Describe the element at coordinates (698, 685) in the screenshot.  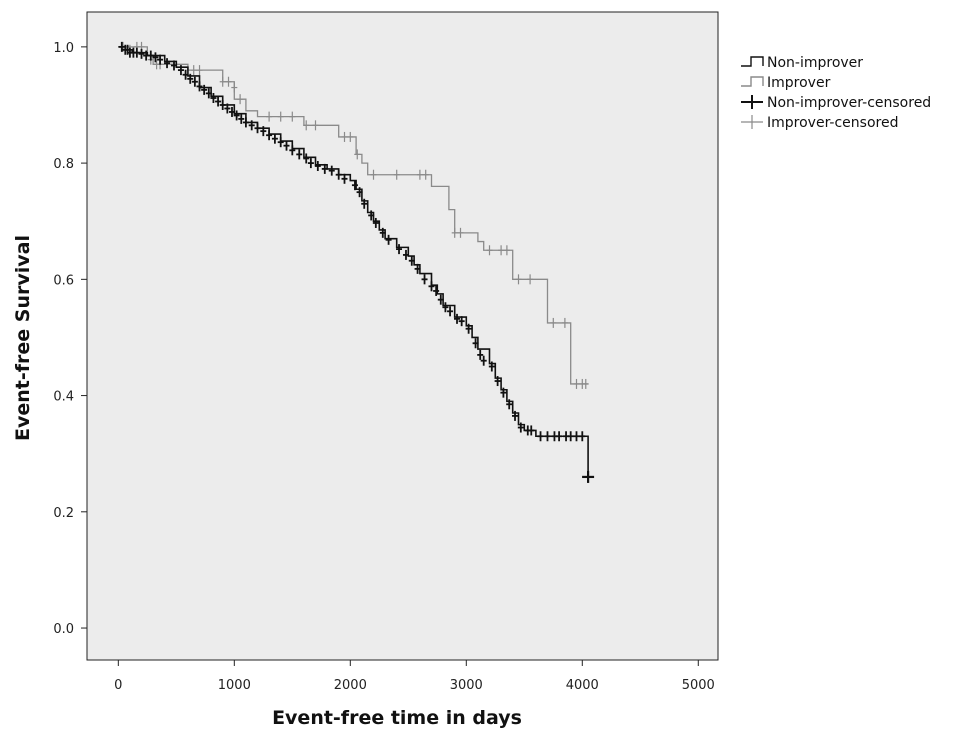
I see `x-tick-label: 5000` at that location.